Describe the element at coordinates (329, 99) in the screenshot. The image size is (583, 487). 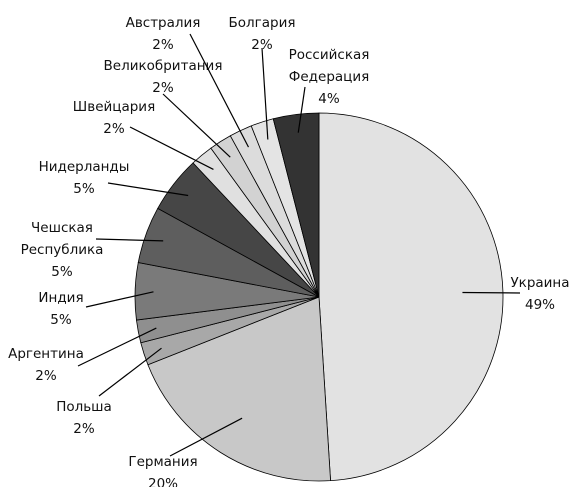
I see `slice-value-label: 4%` at that location.